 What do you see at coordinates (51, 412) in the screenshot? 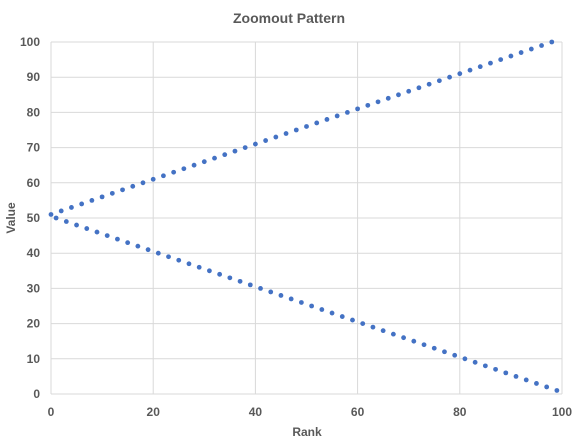
I see `x-tick-label: 0` at bounding box center [51, 412].